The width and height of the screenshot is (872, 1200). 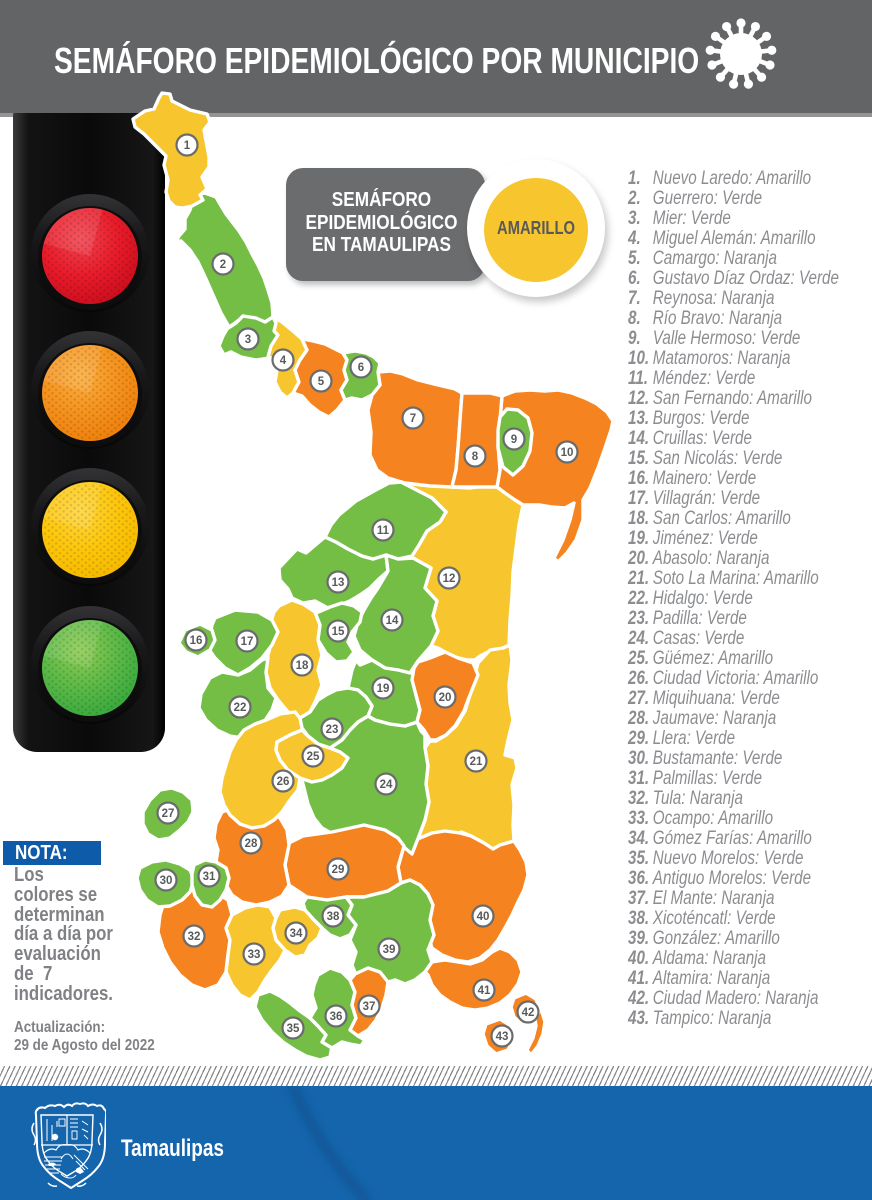 What do you see at coordinates (196, 641) in the screenshot?
I see `svg-text: 16` at bounding box center [196, 641].